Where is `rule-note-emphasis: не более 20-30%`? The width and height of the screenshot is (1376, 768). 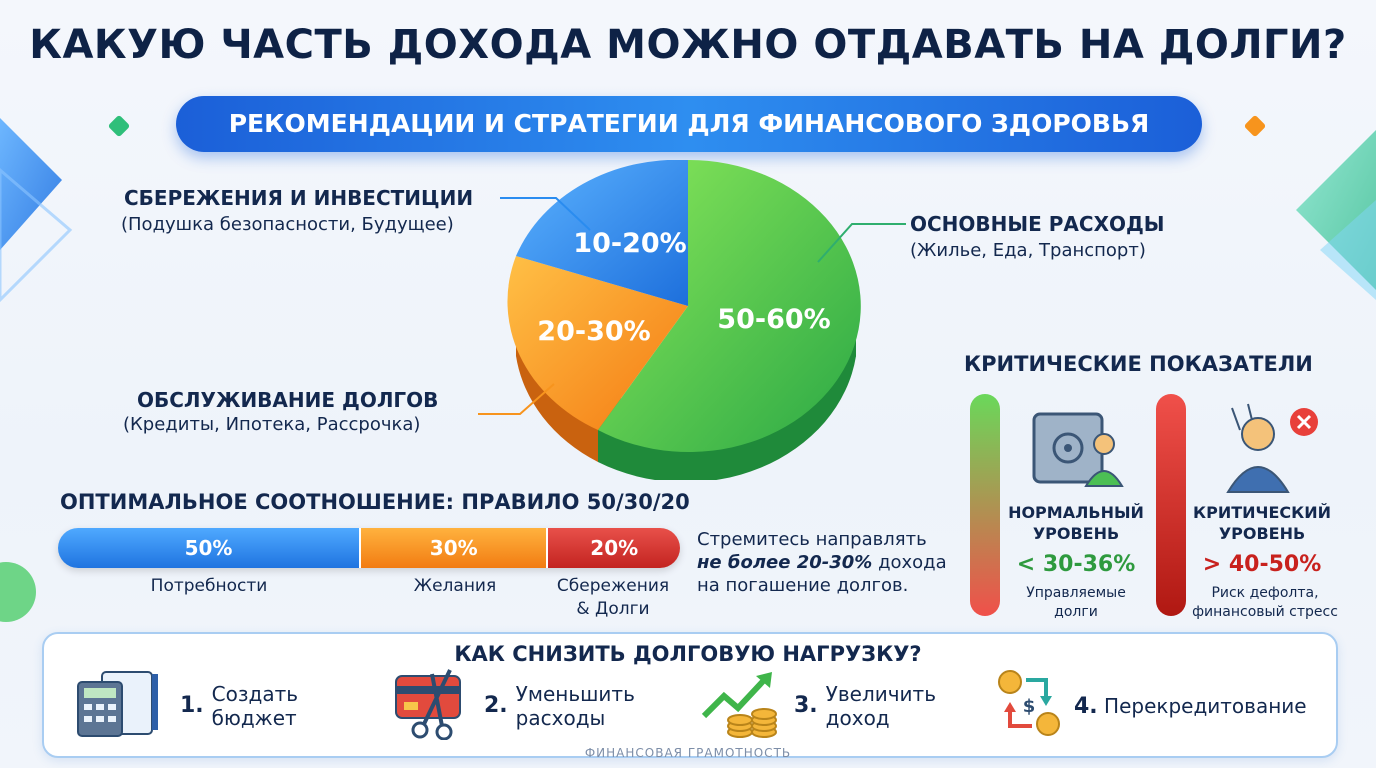 rule-note-emphasis: не более 20-30% is located at coordinates (785, 562).